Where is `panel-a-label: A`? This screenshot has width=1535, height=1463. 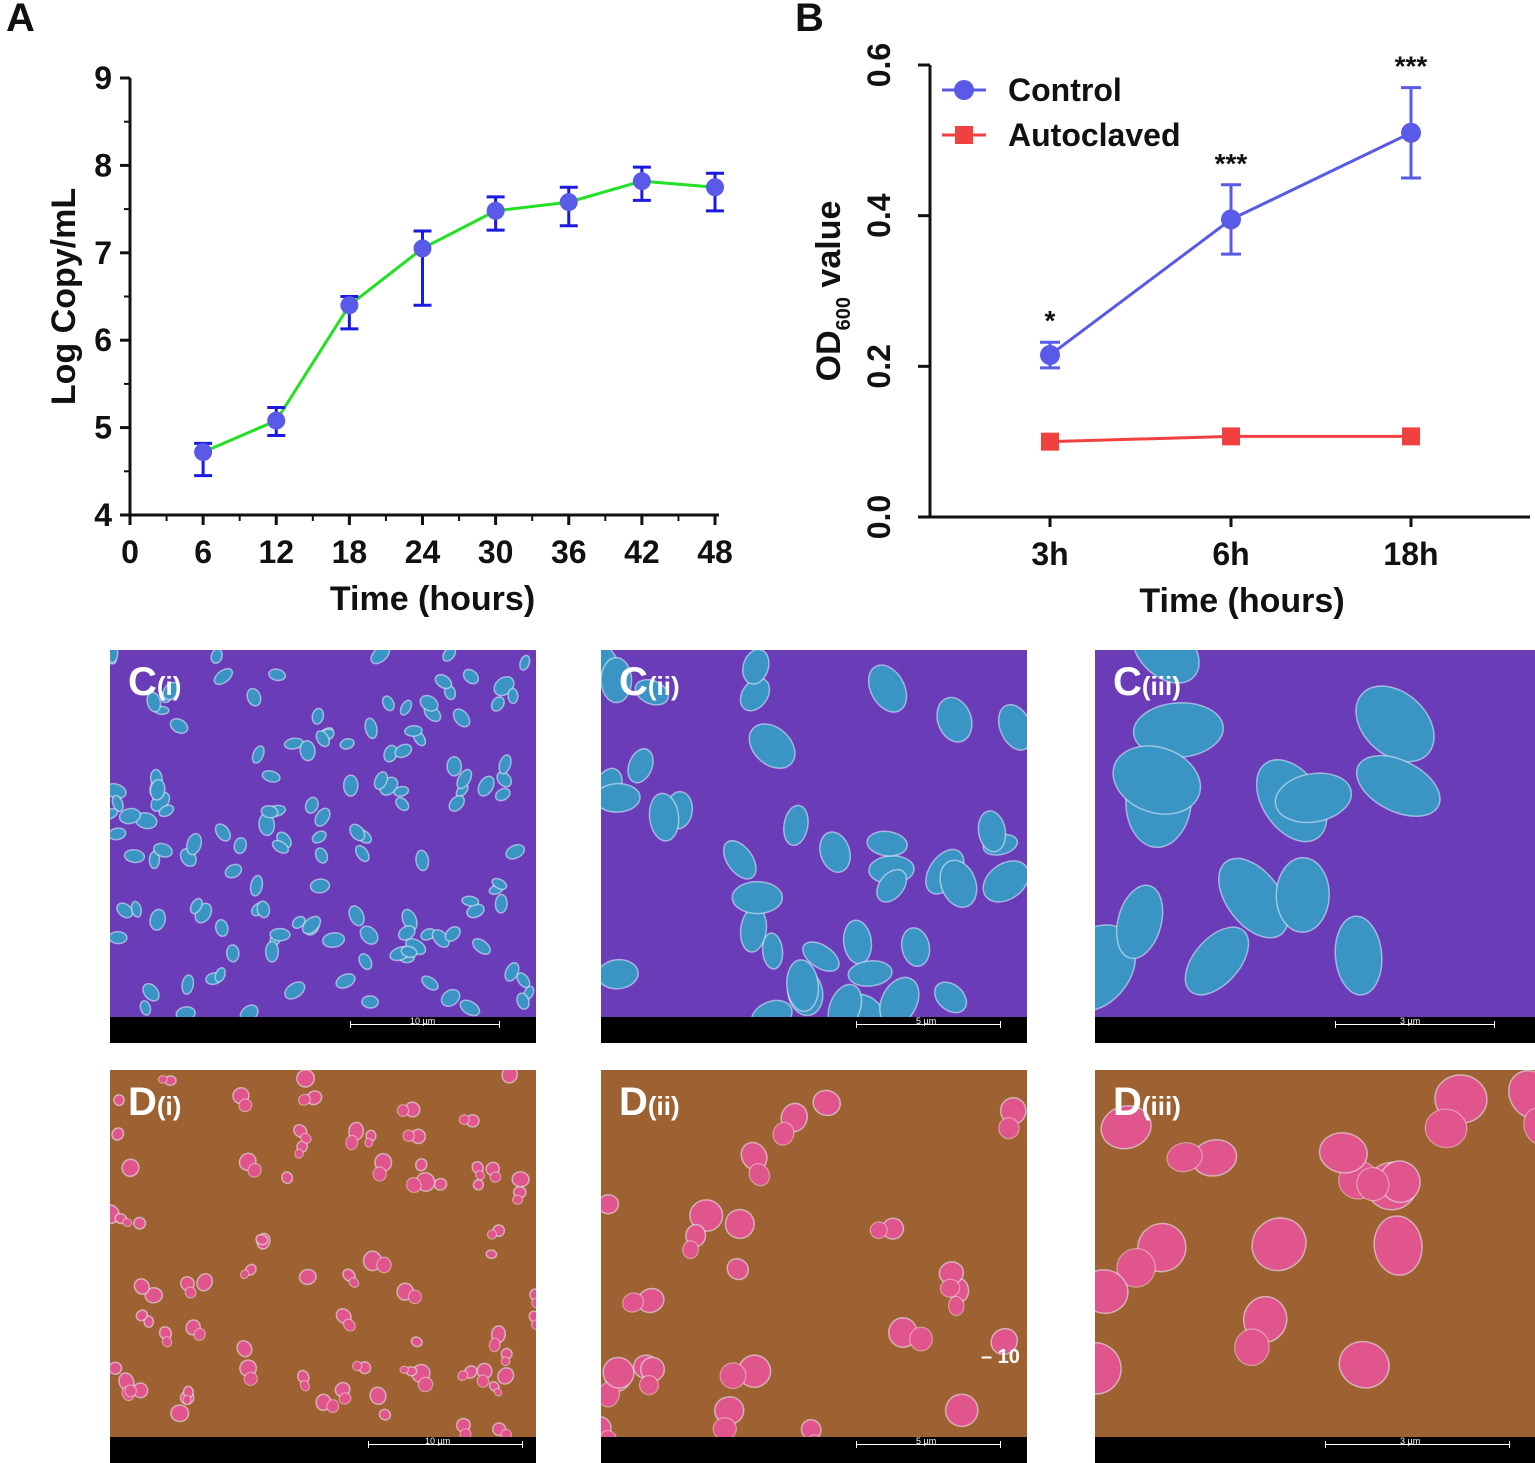 panel-a-label: A is located at coordinates (20, 20).